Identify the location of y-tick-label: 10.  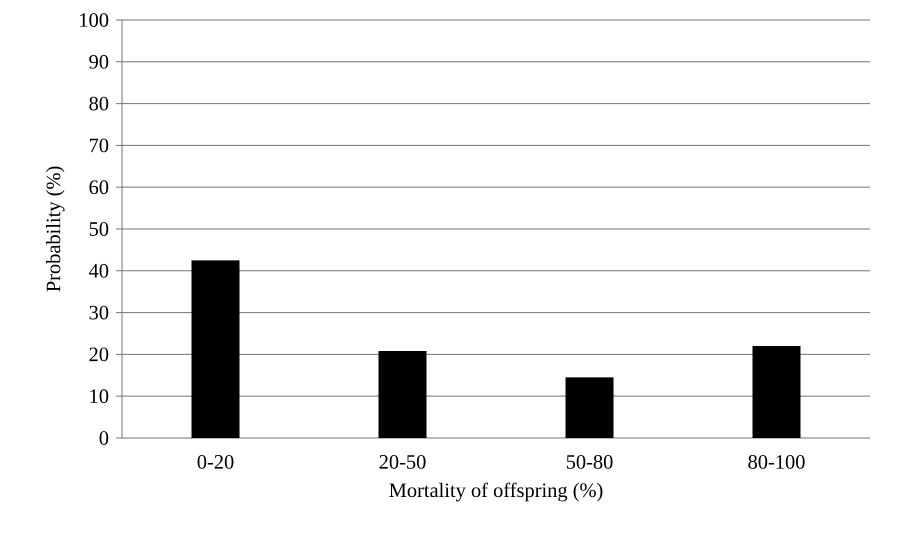
(99, 396).